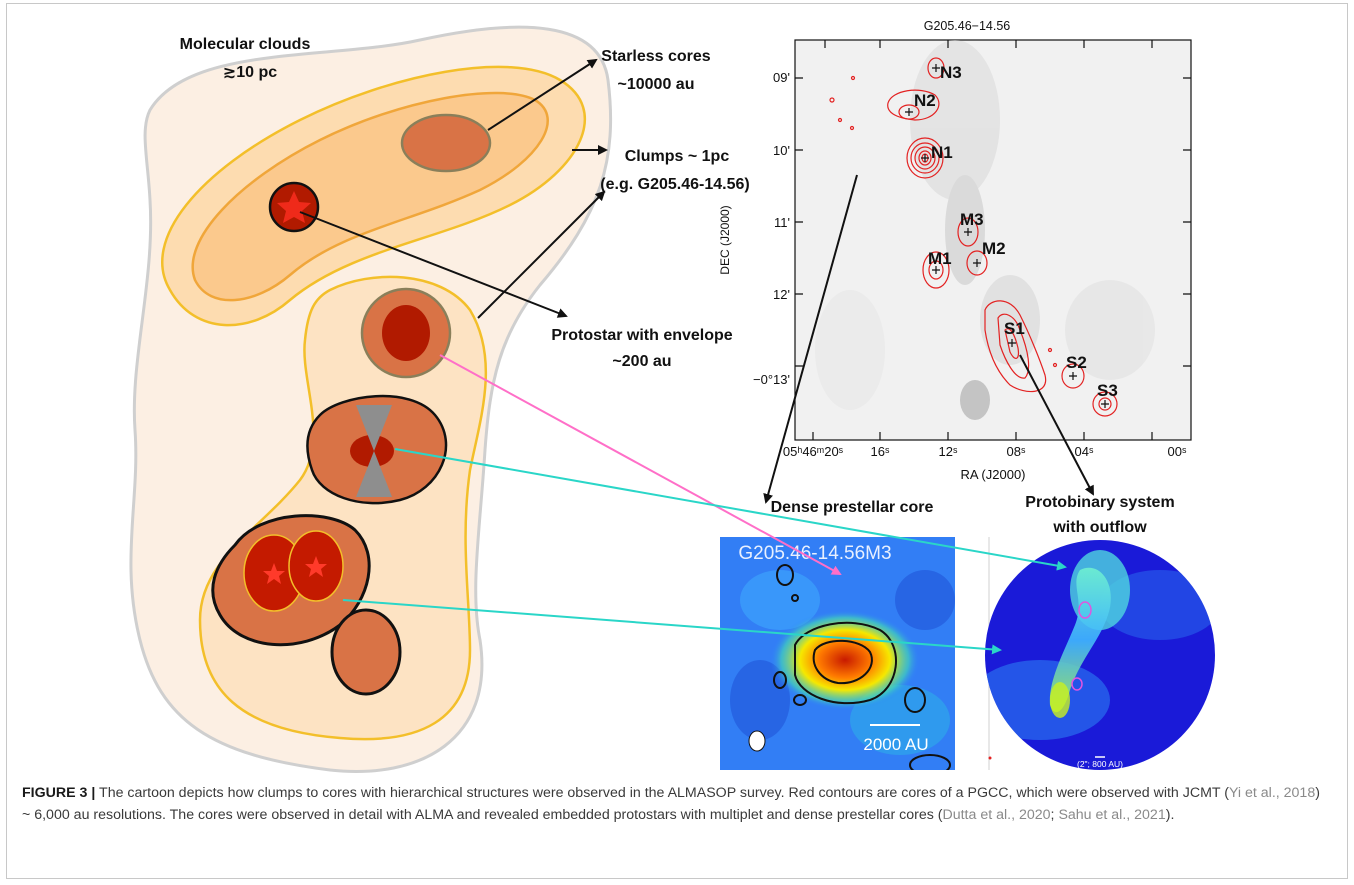 This screenshot has width=1354, height=885. I want to click on outflow-protostar, so click(372, 451).